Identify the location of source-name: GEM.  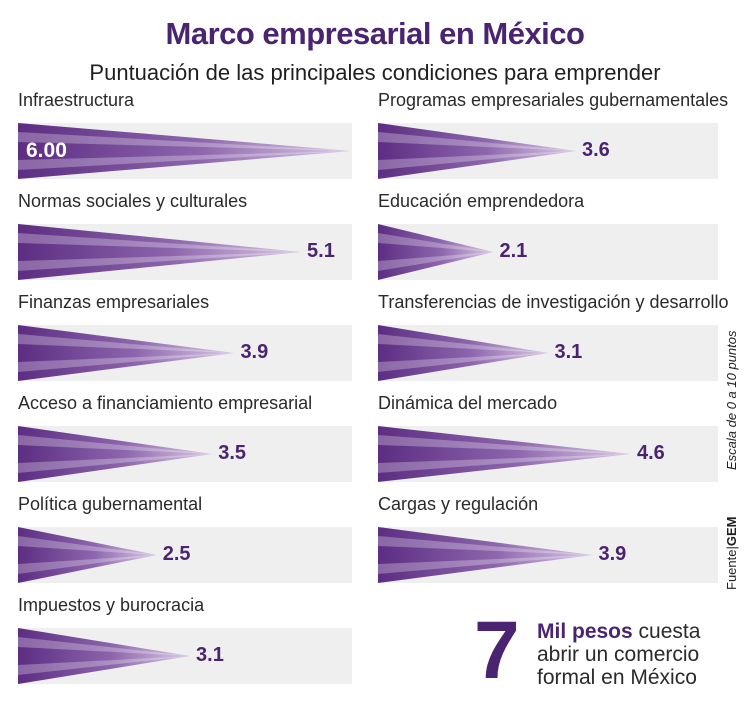
(731, 531).